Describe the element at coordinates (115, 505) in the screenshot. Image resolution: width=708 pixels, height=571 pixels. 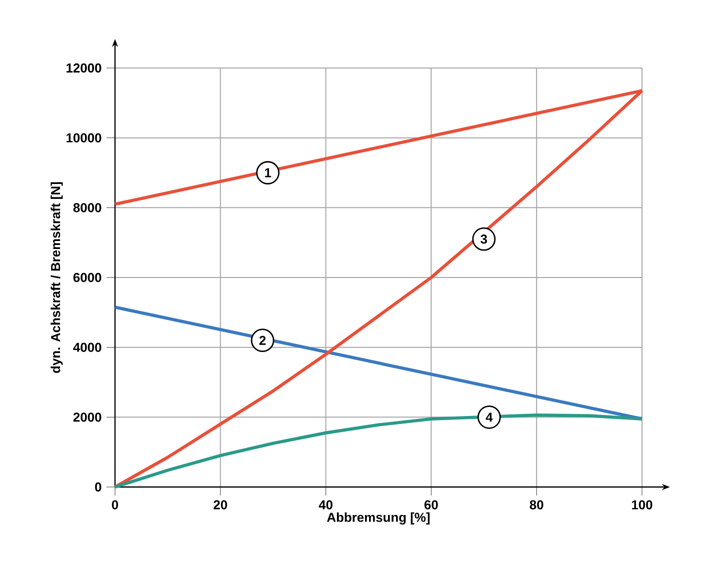
I see `x-tick-label: 0` at that location.